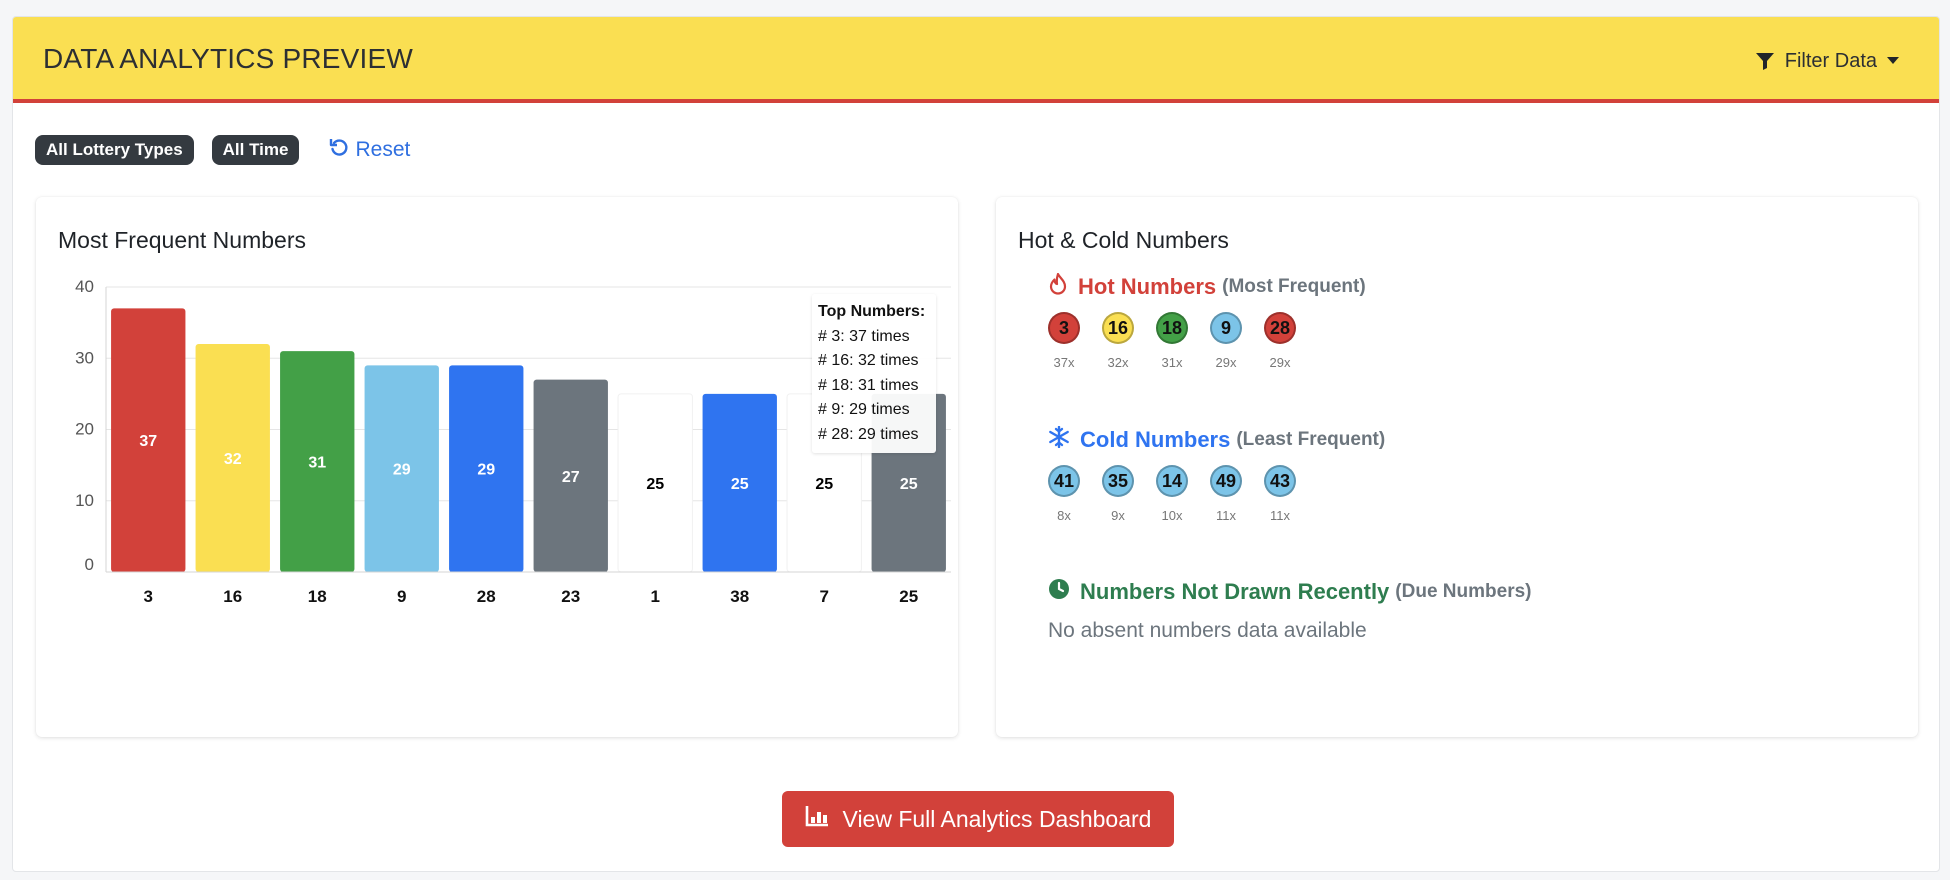  What do you see at coordinates (1893, 61) in the screenshot?
I see `caret-down-icon` at bounding box center [1893, 61].